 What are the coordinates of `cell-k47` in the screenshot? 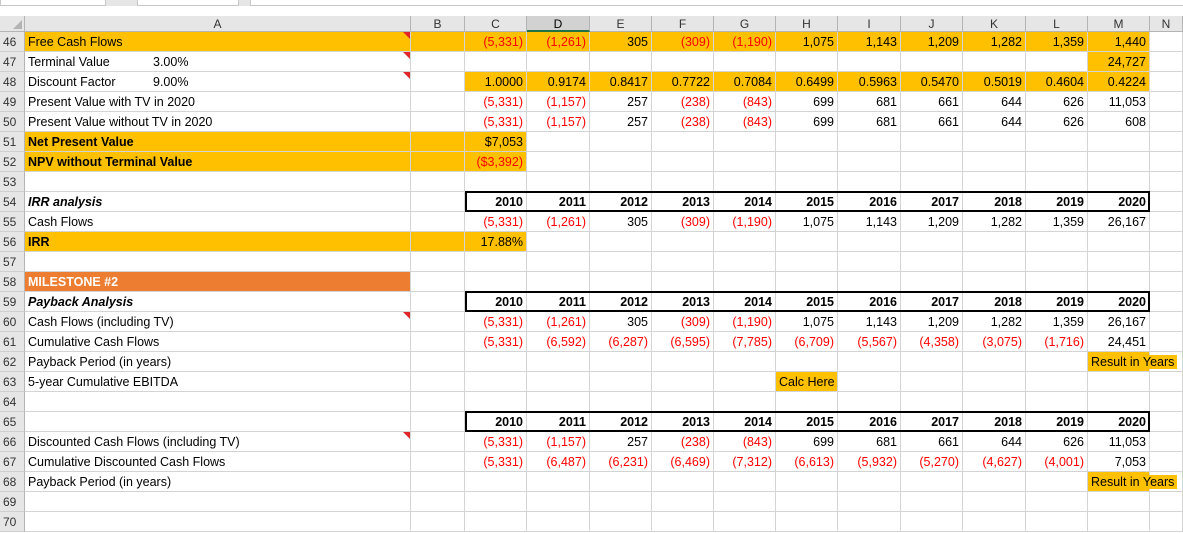 It's located at (994, 62).